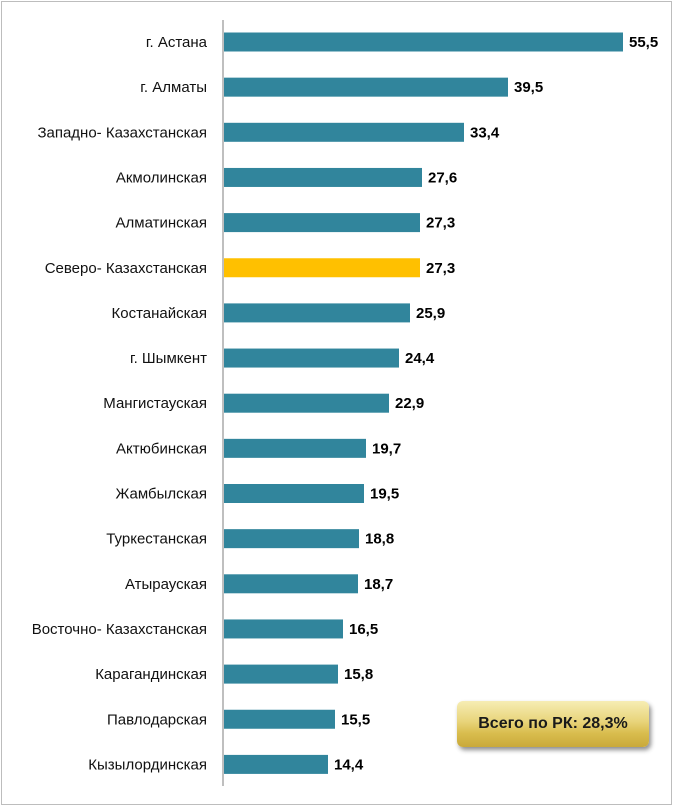 The image size is (675, 808). I want to click on category-label: Кызылординская, so click(147, 764).